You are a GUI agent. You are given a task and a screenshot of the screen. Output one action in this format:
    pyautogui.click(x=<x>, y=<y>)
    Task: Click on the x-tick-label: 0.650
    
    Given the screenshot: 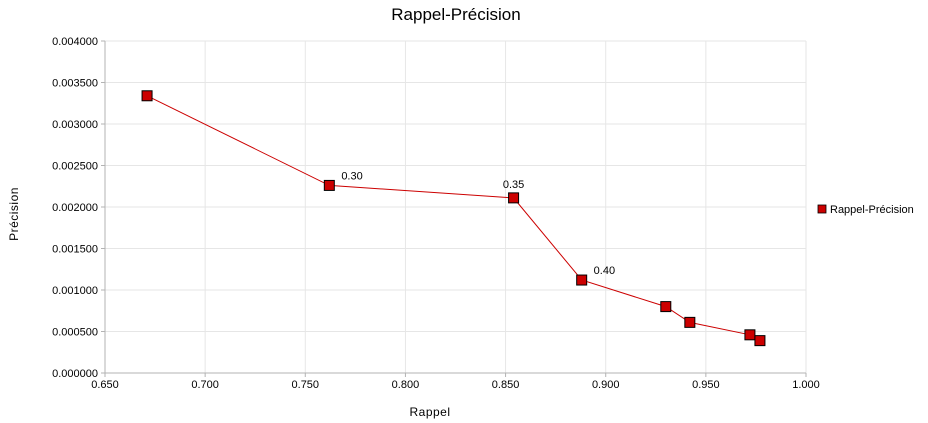 What is the action you would take?
    pyautogui.click(x=105, y=385)
    